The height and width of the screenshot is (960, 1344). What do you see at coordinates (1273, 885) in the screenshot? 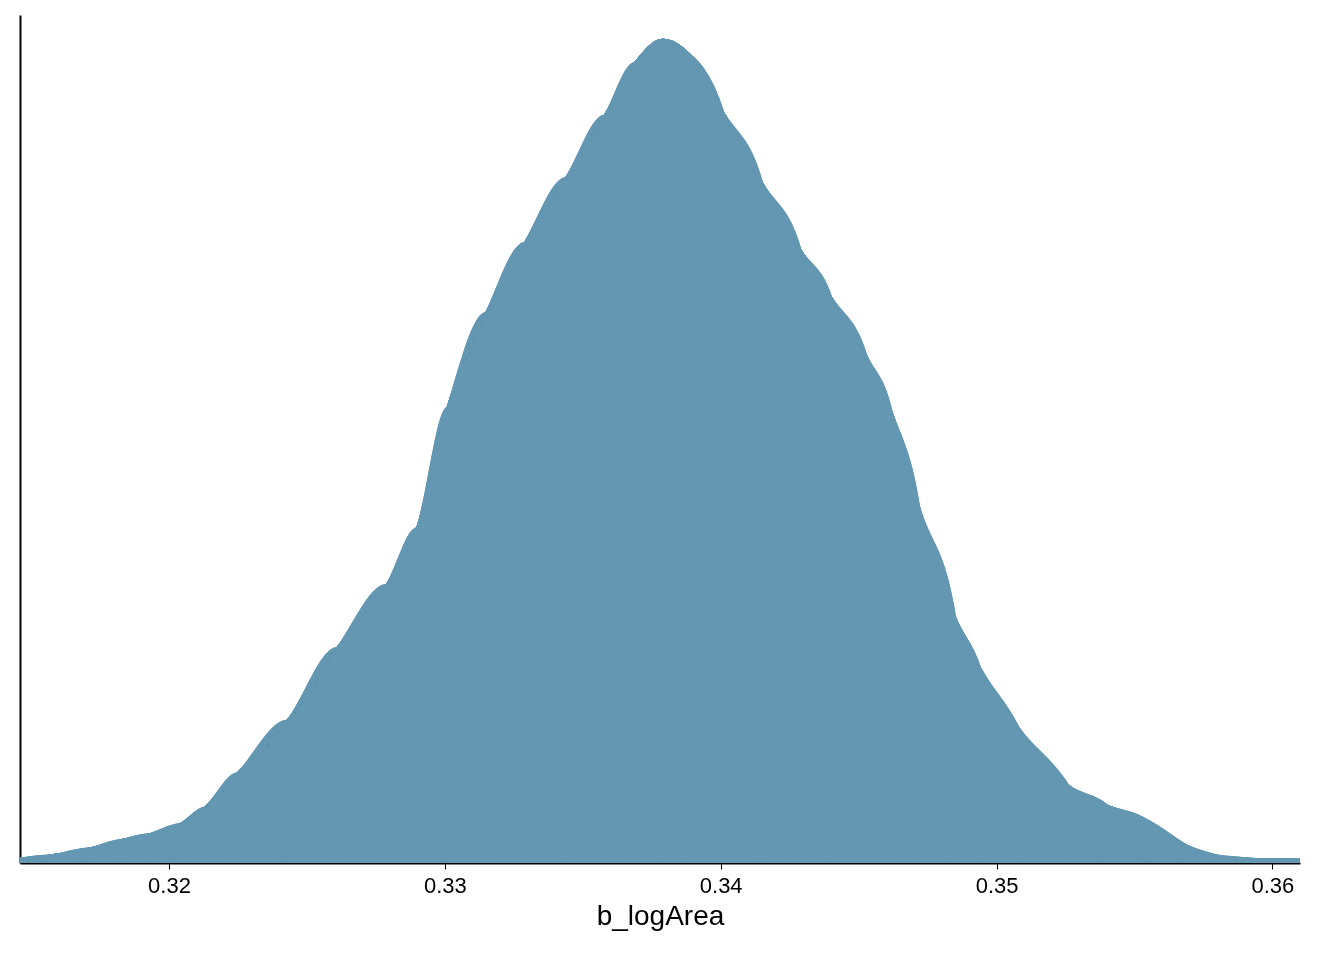
I see `x-tick-label: 0.36` at bounding box center [1273, 885].